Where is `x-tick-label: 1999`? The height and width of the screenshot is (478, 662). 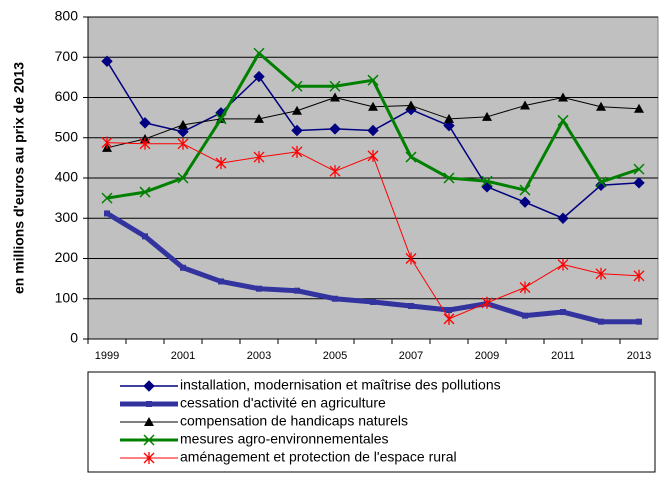
x-tick-label: 1999 is located at coordinates (107, 356).